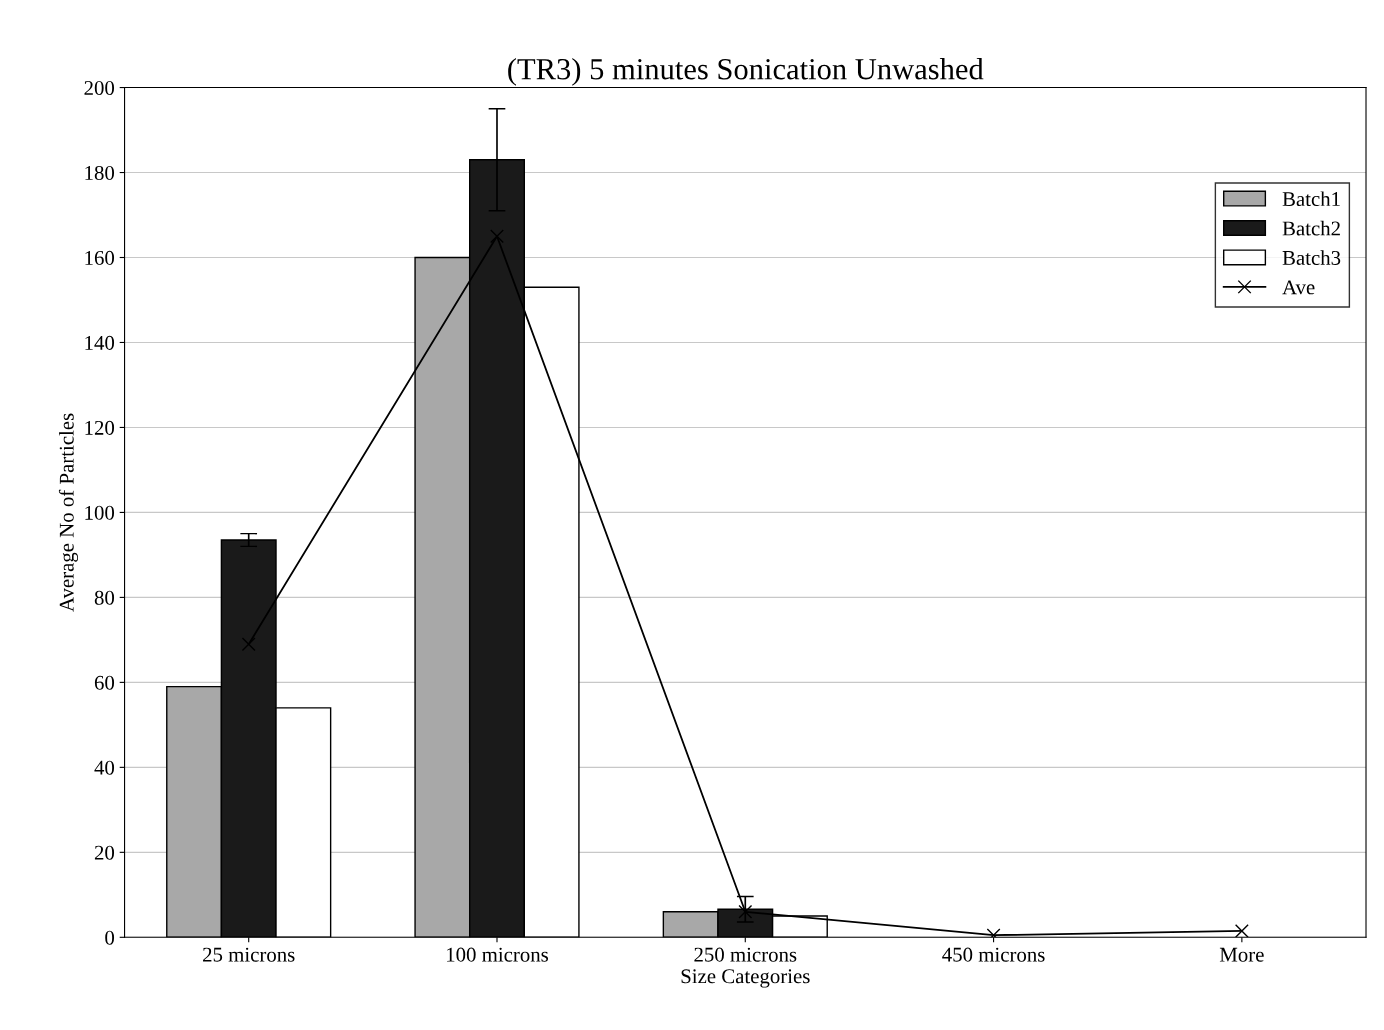 Image resolution: width=1384 pixels, height=1030 pixels. Describe the element at coordinates (993, 954) in the screenshot. I see `x-tick-label: 450 microns` at that location.